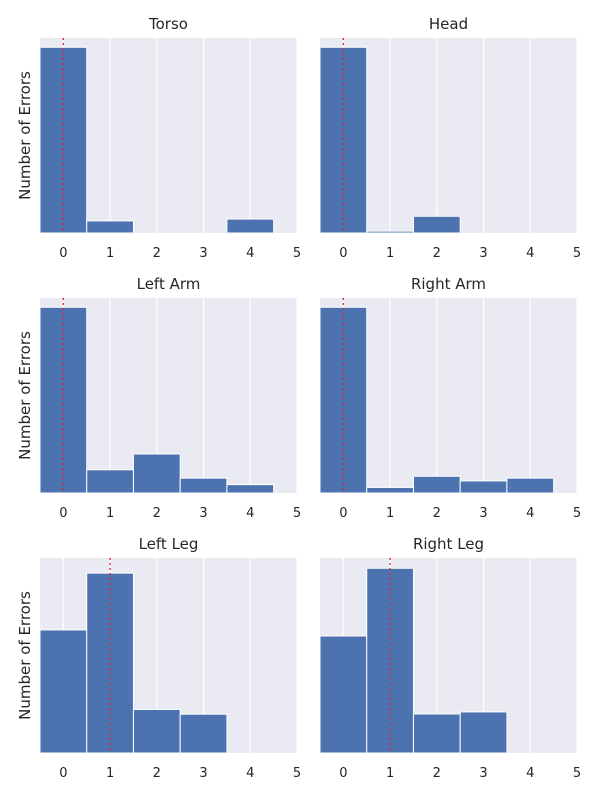 This screenshot has width=600, height=800. I want to click on panel-left-leg: Left Leg 0 1 2 3 4 5 Number of Errors, so click(158, 658).